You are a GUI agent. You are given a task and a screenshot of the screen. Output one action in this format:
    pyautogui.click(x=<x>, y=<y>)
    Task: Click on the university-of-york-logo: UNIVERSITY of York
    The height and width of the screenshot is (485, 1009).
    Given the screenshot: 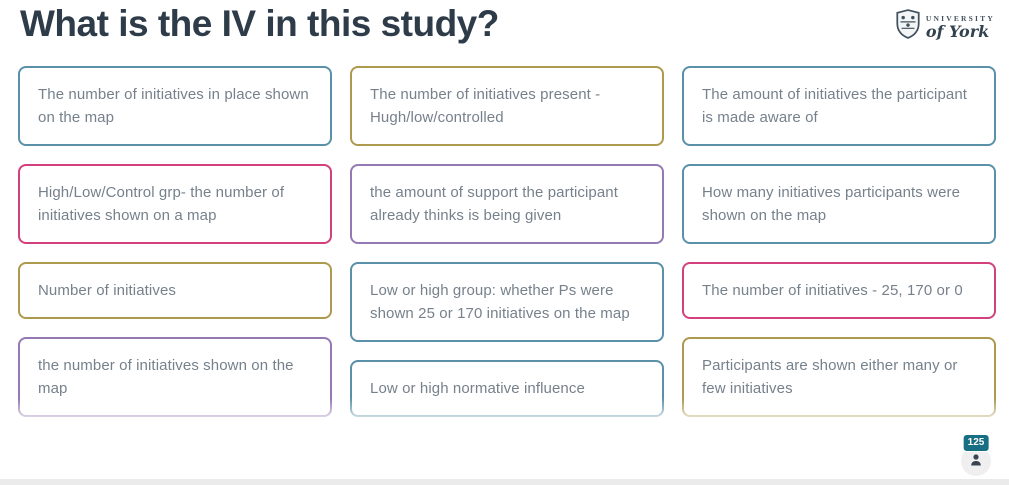 What is the action you would take?
    pyautogui.click(x=945, y=26)
    